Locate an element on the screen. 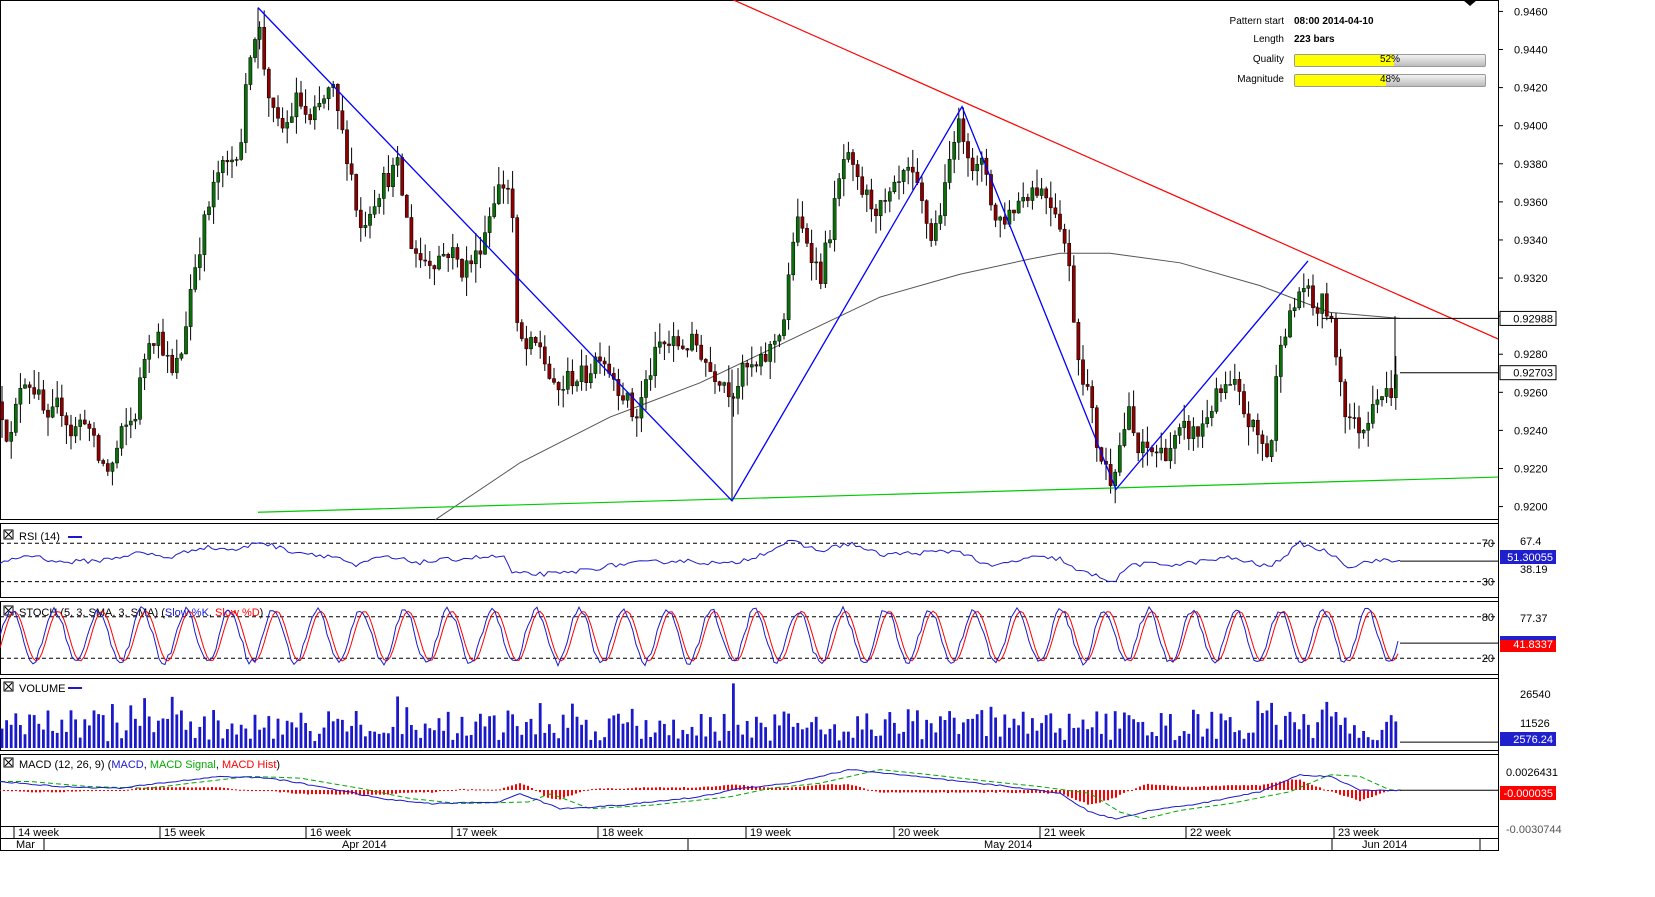  rsi-close-icon-x is located at coordinates (8, 534).